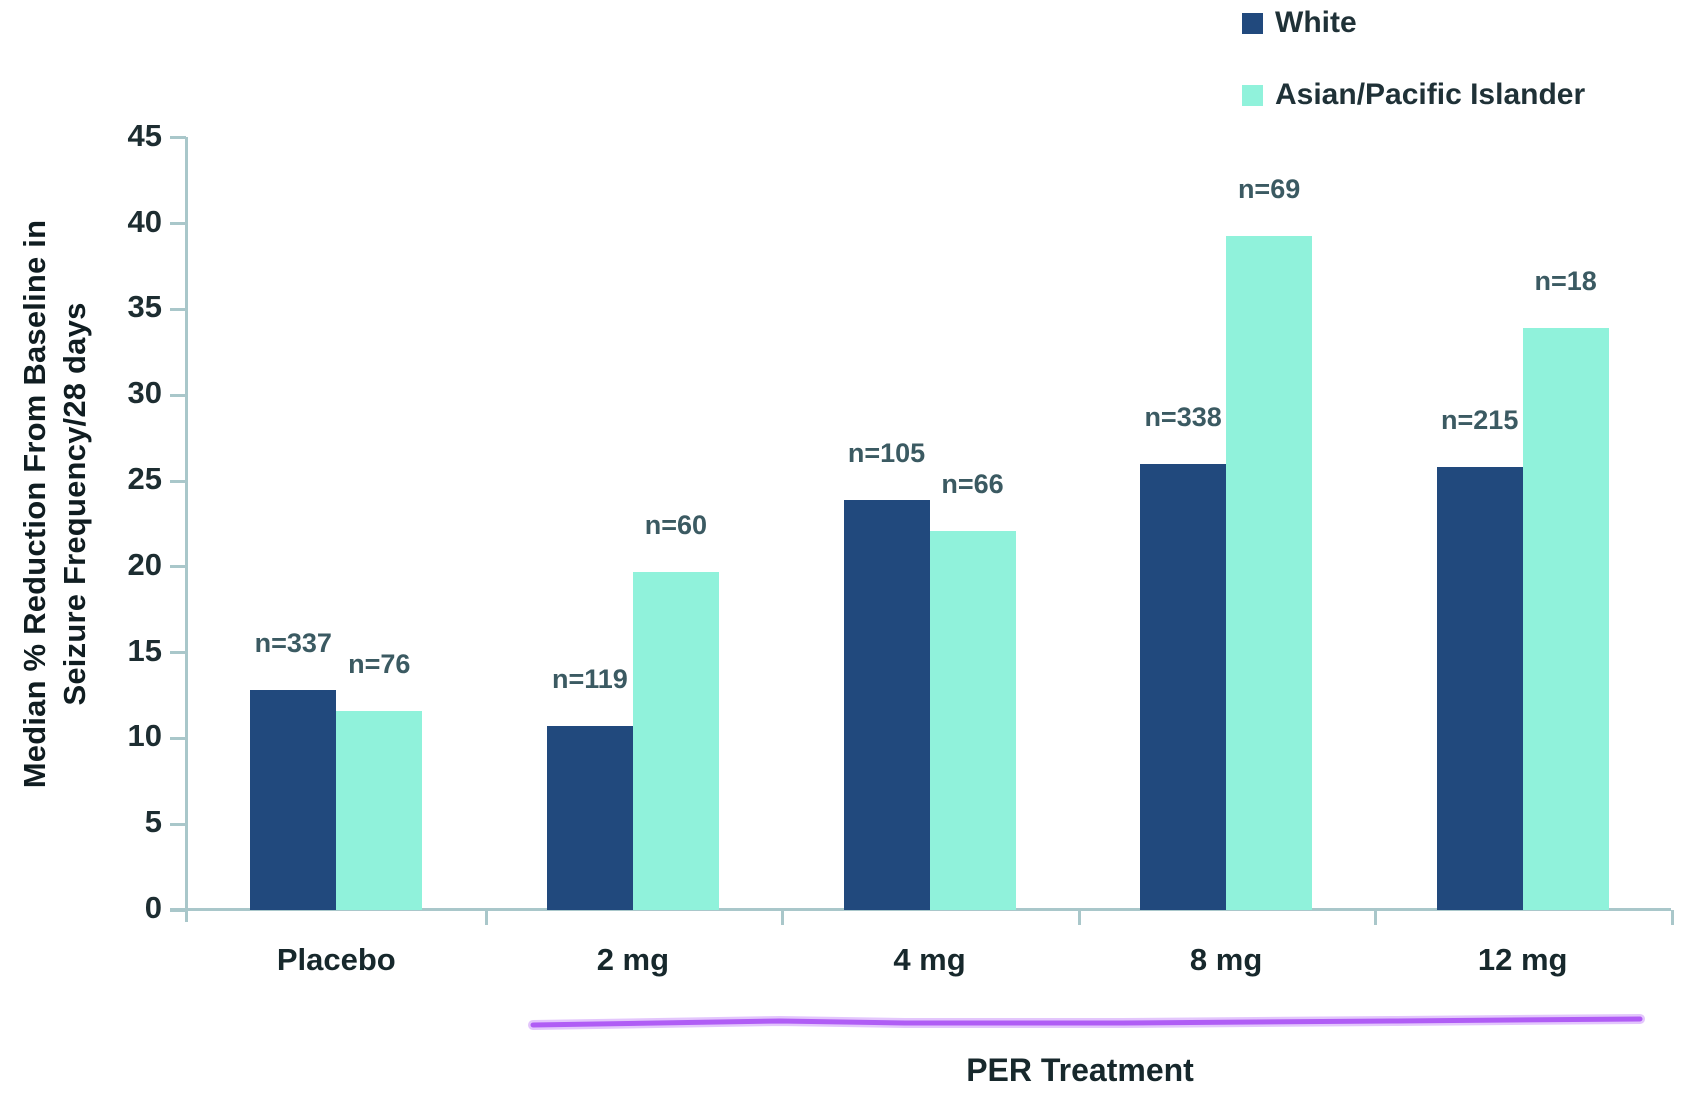  Describe the element at coordinates (1226, 959) in the screenshot. I see `x-tick-label-8-mg: 8 mg` at that location.